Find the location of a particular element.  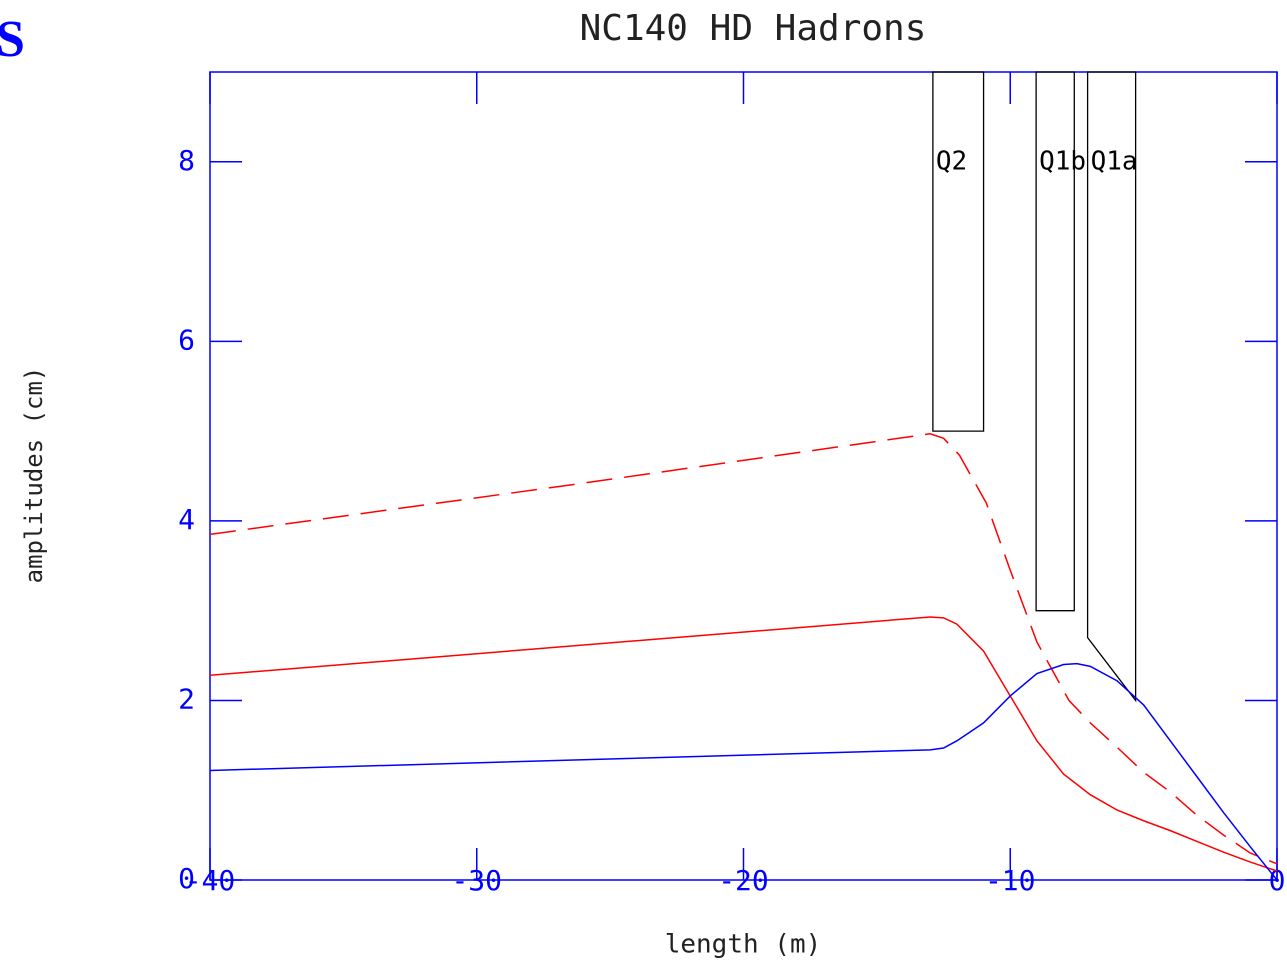

y-tick-label: 4 is located at coordinates (186, 519).